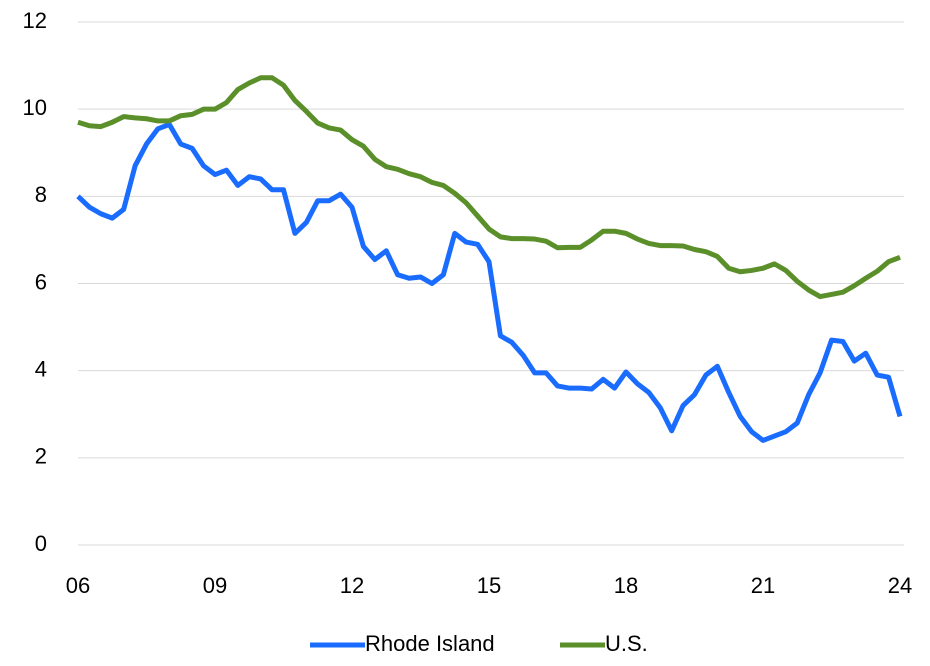 This screenshot has width=930, height=666. What do you see at coordinates (489, 585) in the screenshot?
I see `x-tick-label: 15` at bounding box center [489, 585].